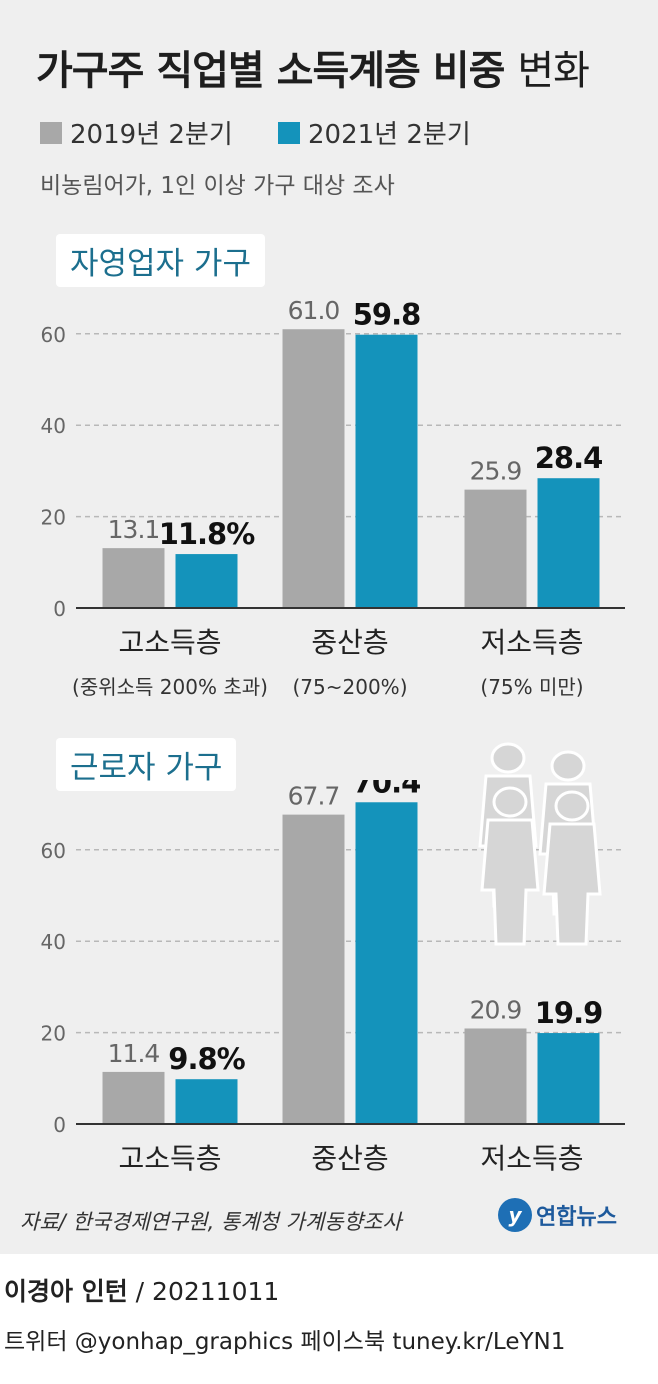  Describe the element at coordinates (211, 1222) in the screenshot. I see `source-note: 자료/ 한국경제연구원, 통계청 가계동향조사` at that location.